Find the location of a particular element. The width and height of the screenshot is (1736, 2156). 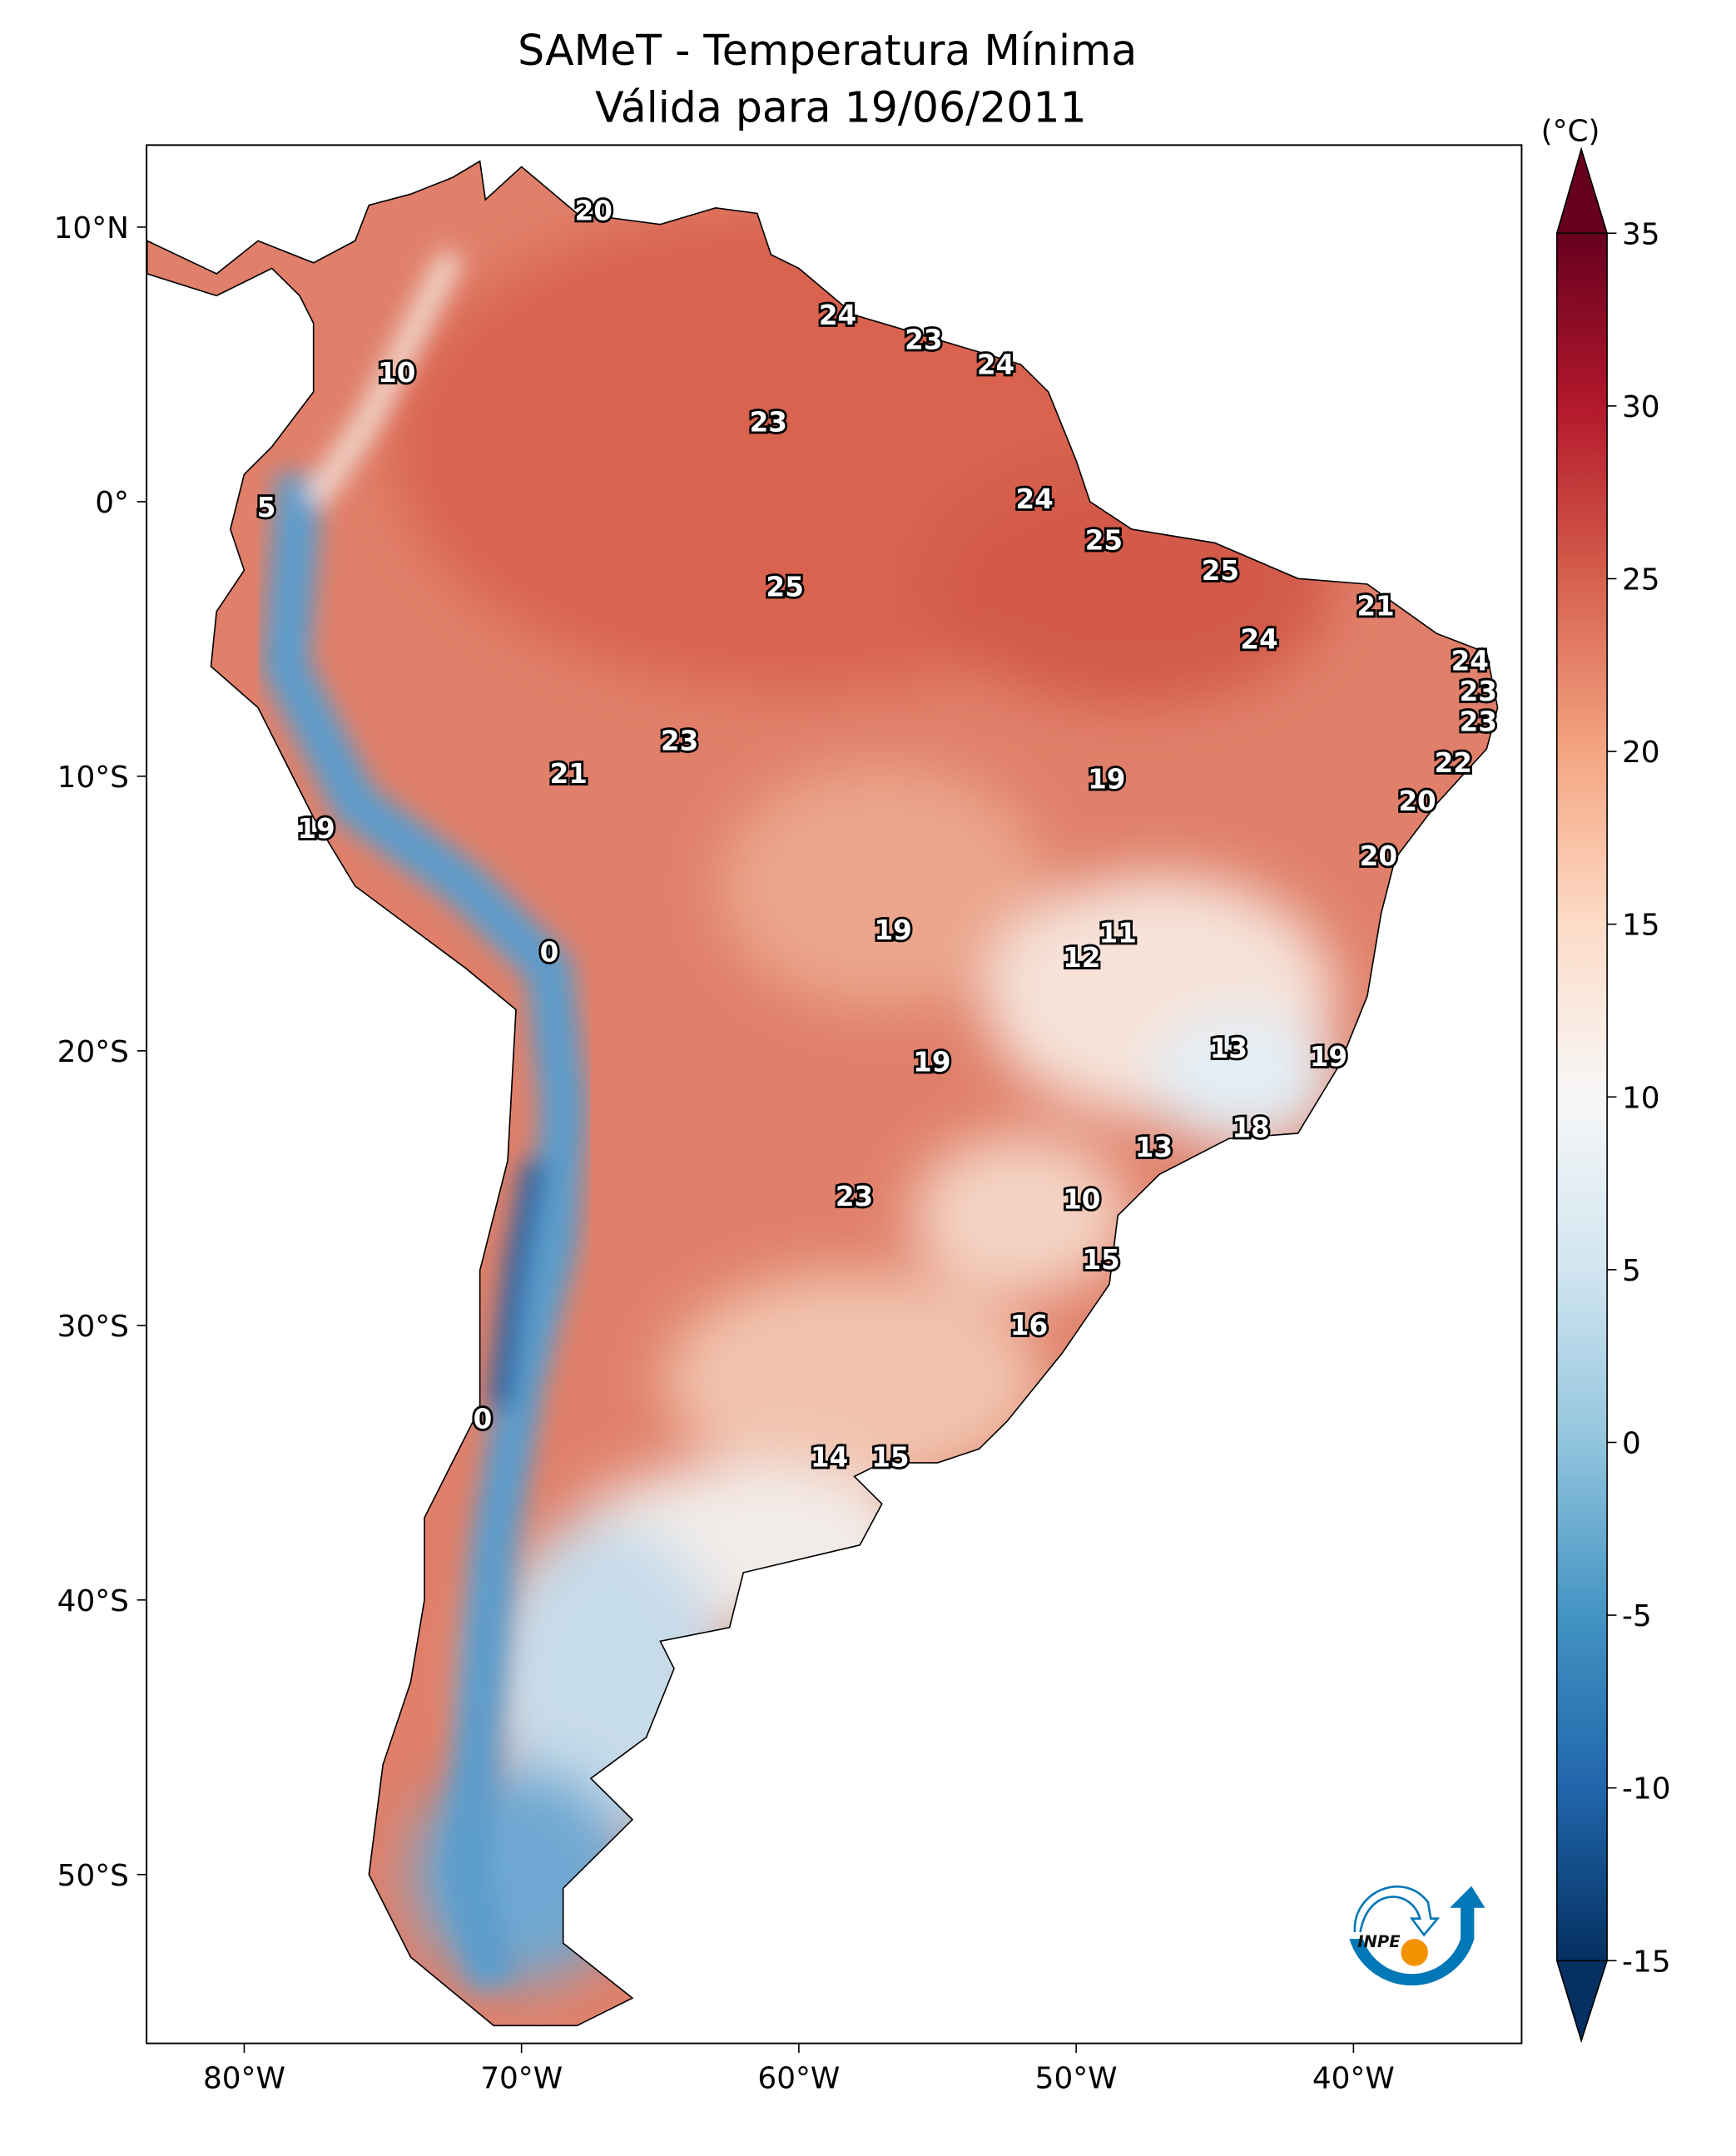

x-axis-ticks: 80°W 70°W 60°W 50°W 40°W is located at coordinates (799, 2069).